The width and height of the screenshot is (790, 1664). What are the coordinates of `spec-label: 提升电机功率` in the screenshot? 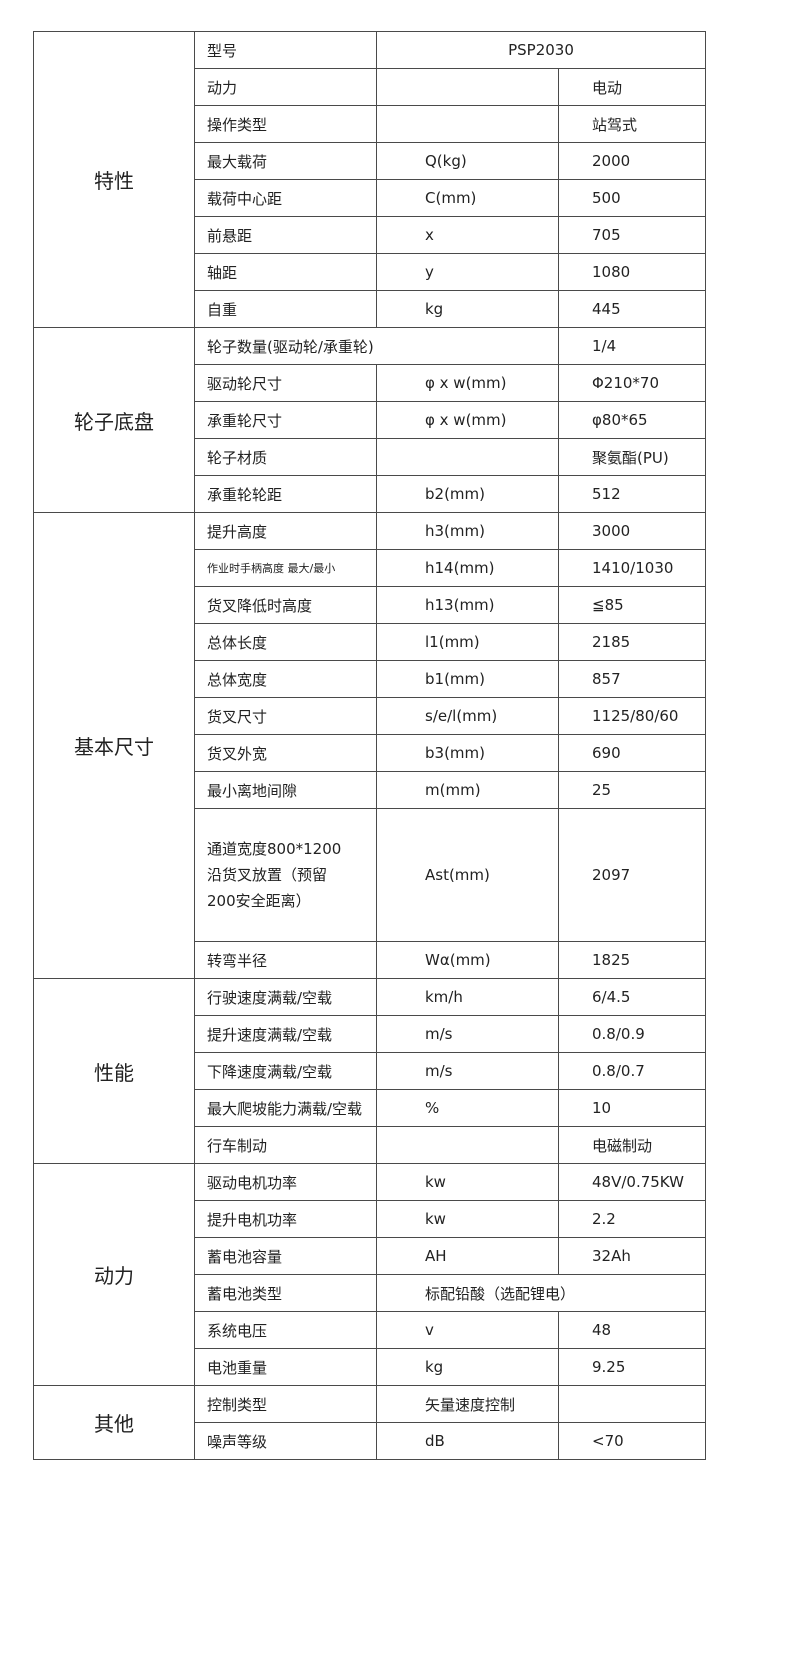 It's located at (285, 1219).